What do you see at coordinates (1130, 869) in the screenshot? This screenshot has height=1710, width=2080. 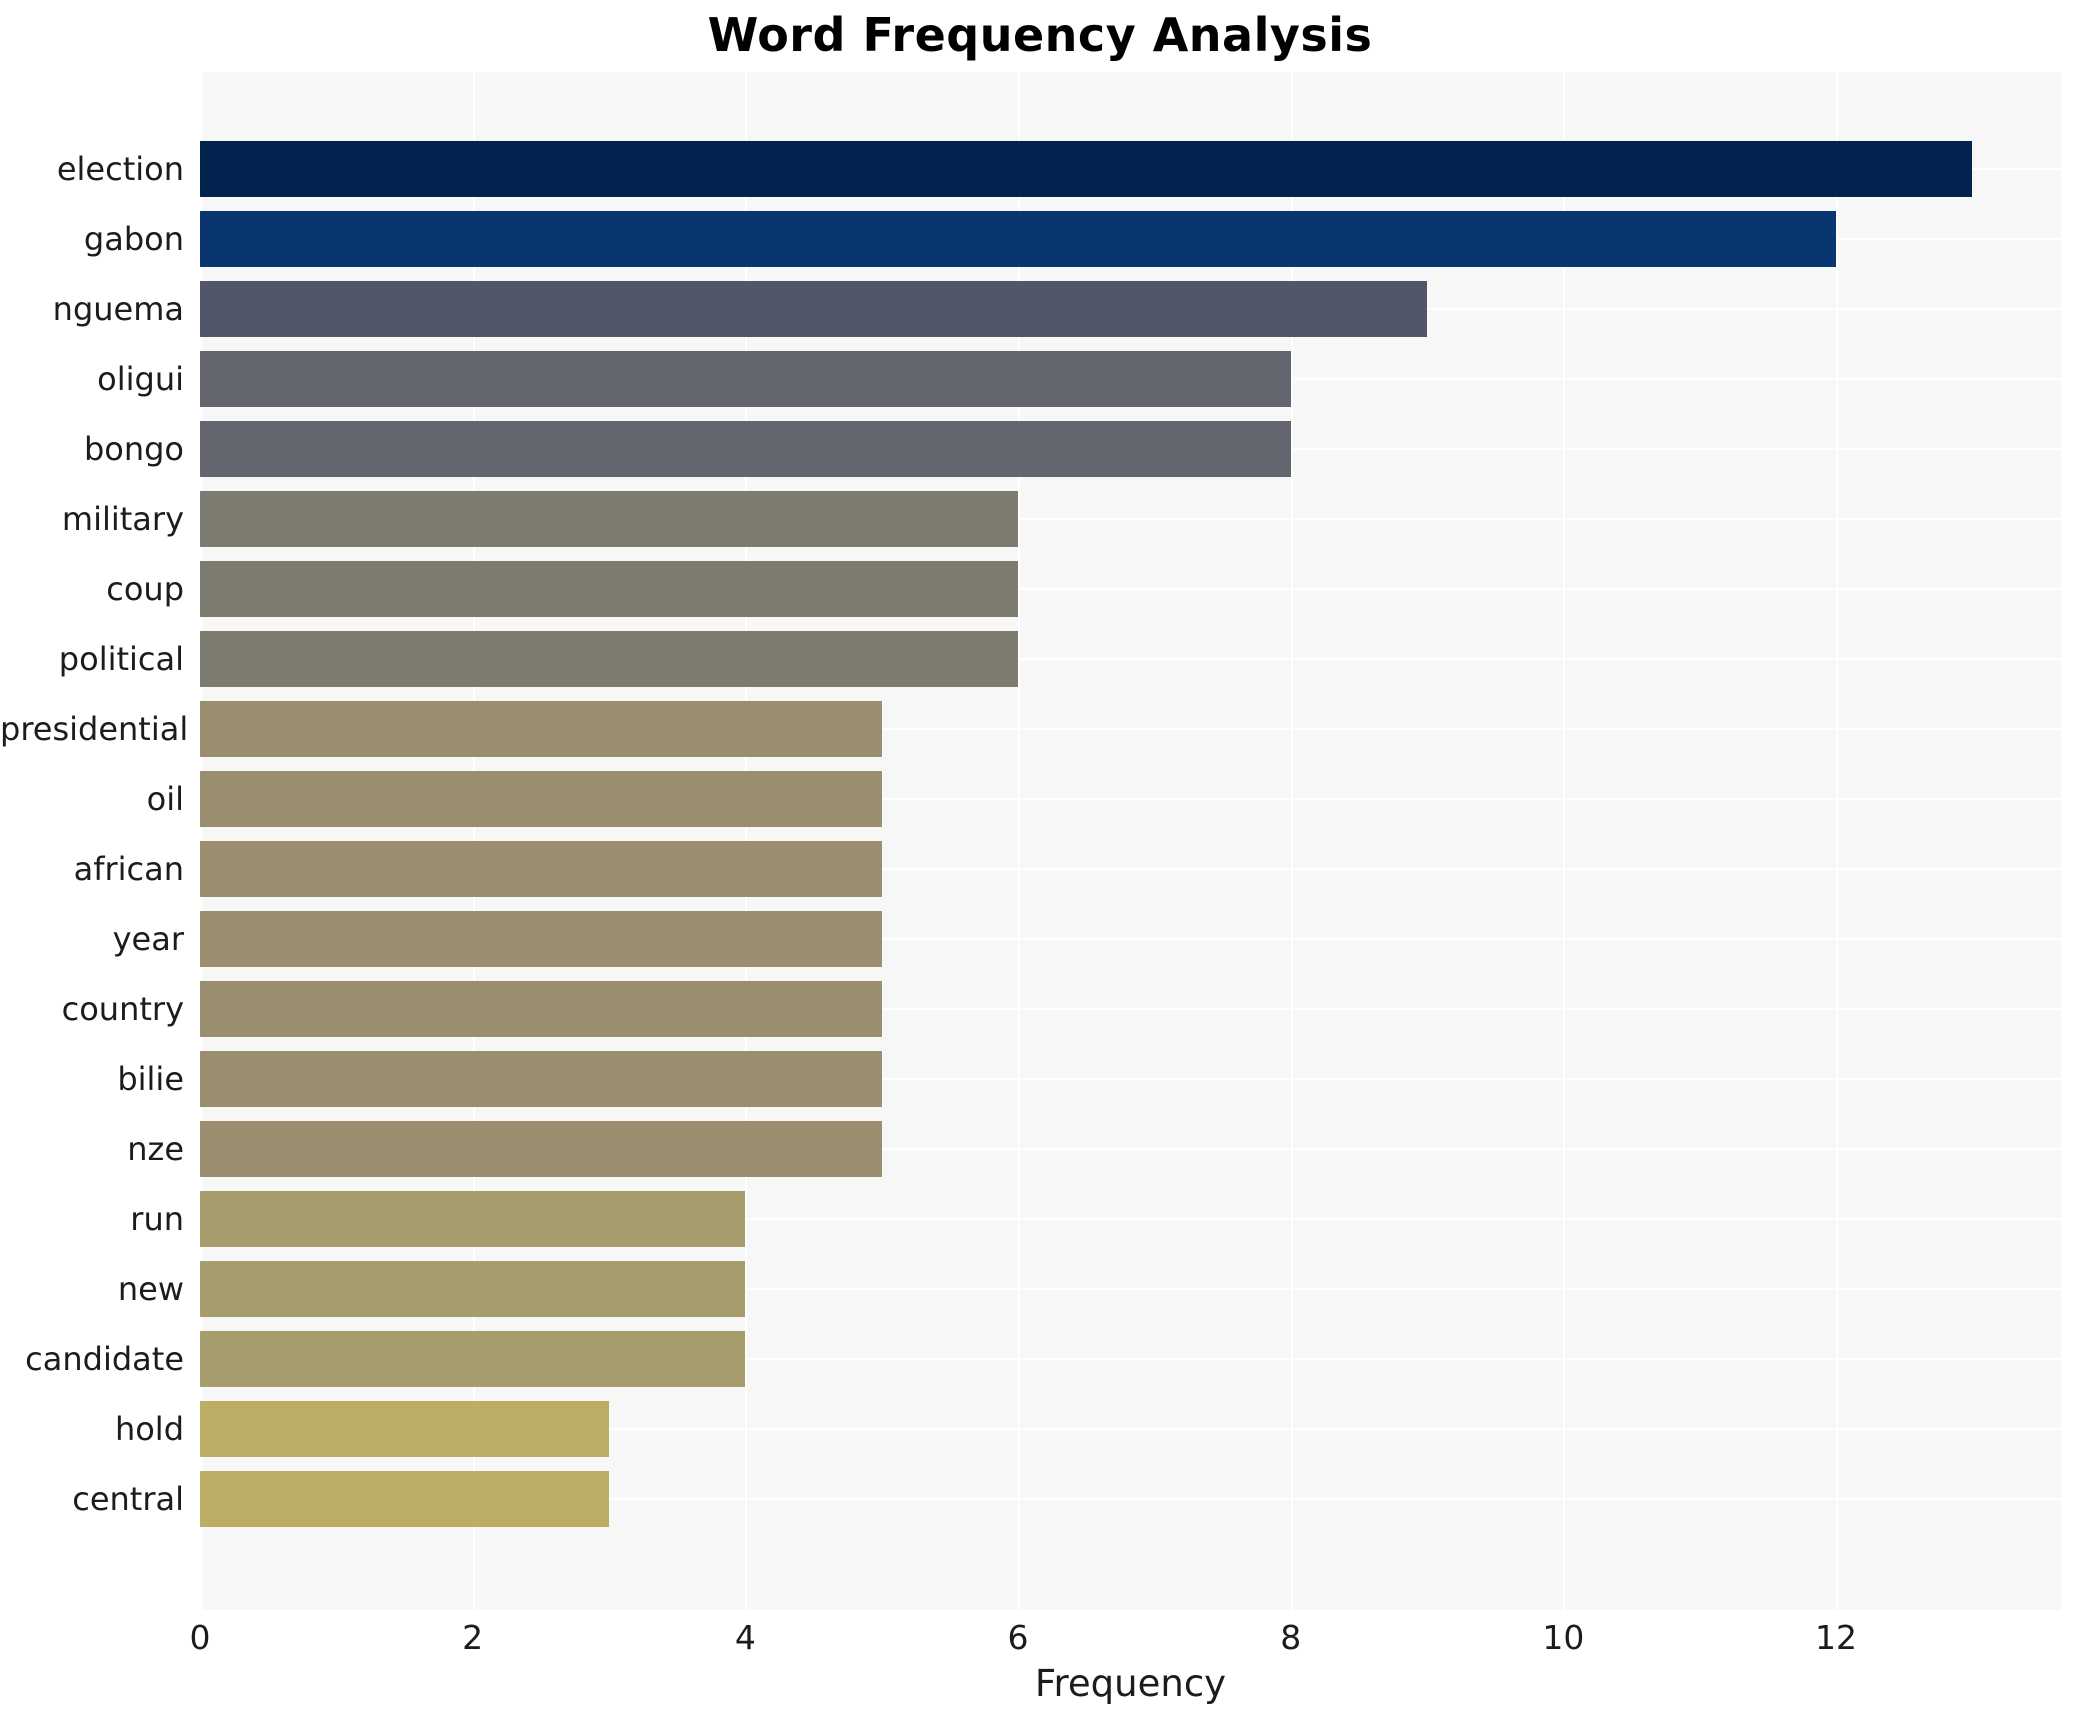 I see `gridline-horizontal-african` at bounding box center [1130, 869].